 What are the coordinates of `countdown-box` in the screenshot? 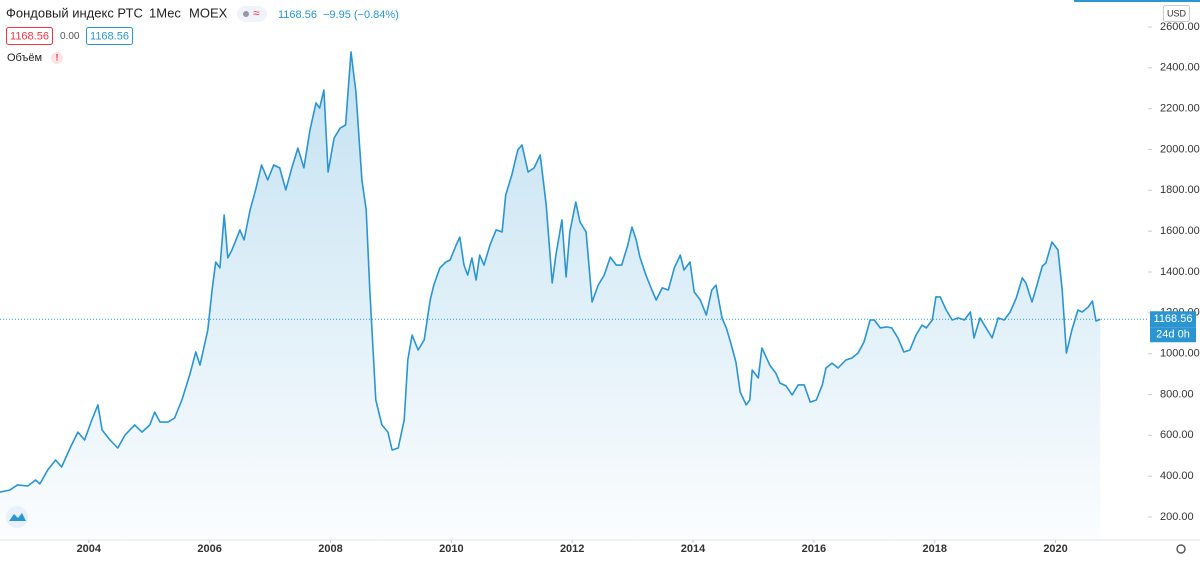 It's located at (1173, 335).